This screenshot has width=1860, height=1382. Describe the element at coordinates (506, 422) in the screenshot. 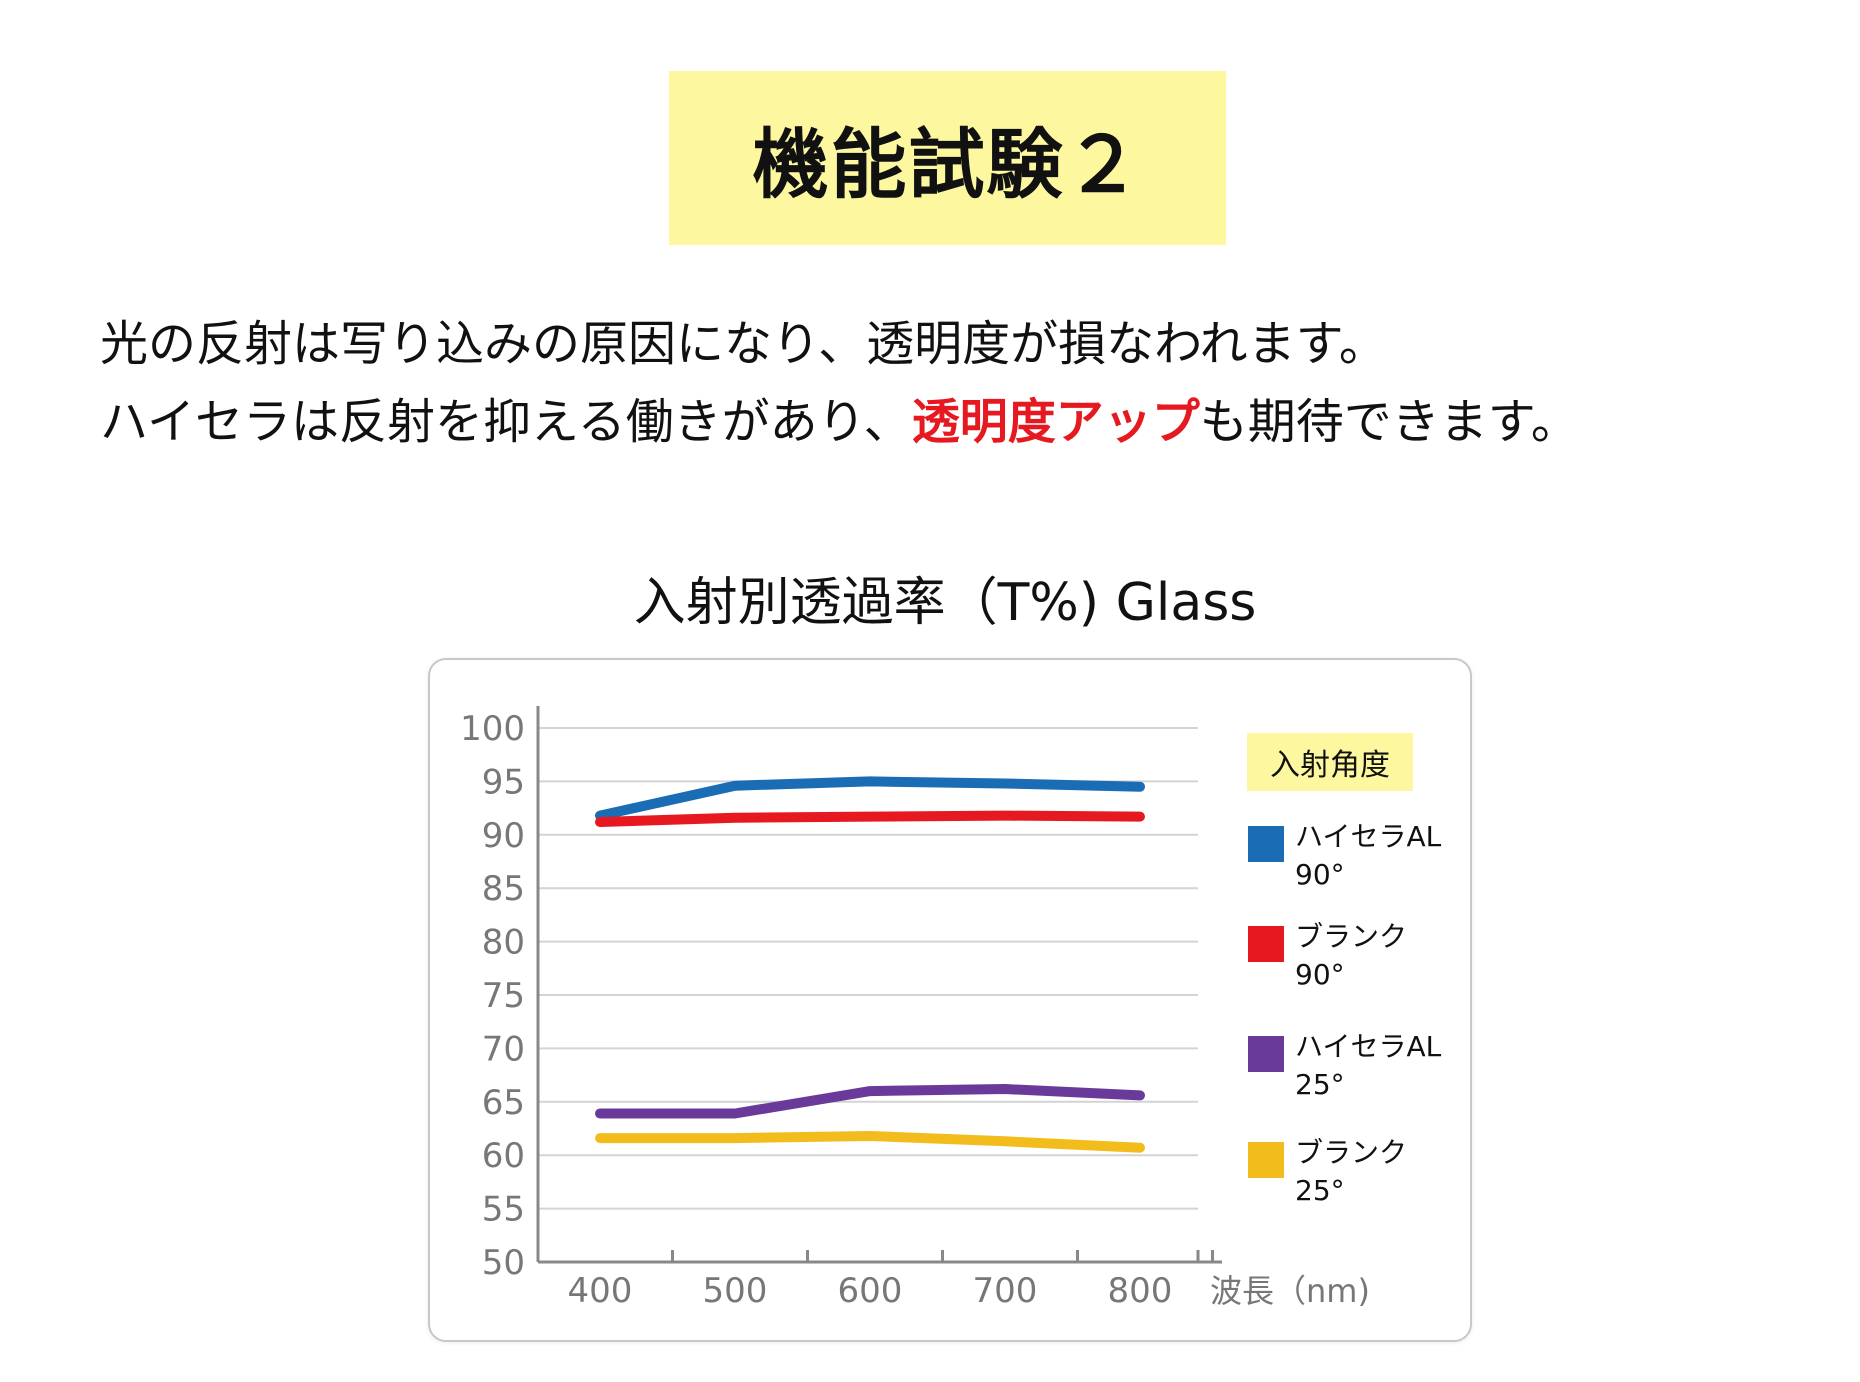

I see `description-line-2-start: ハイセラは反射を抑える働きがあり、` at that location.